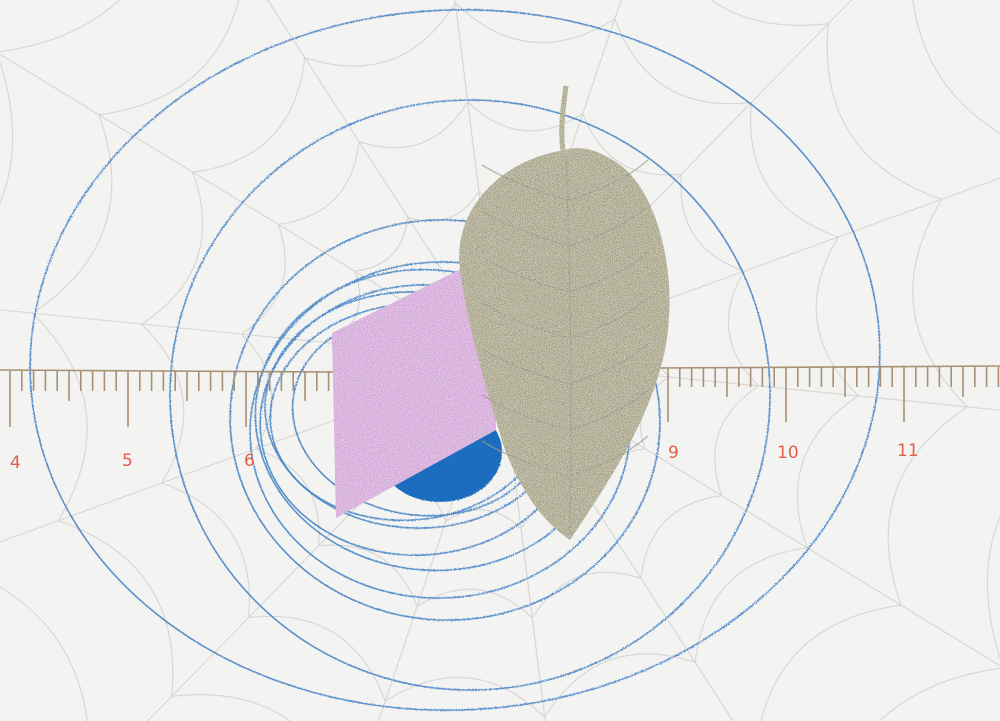 This screenshot has width=1000, height=721. I want to click on ruler-label-9: 9, so click(673, 453).